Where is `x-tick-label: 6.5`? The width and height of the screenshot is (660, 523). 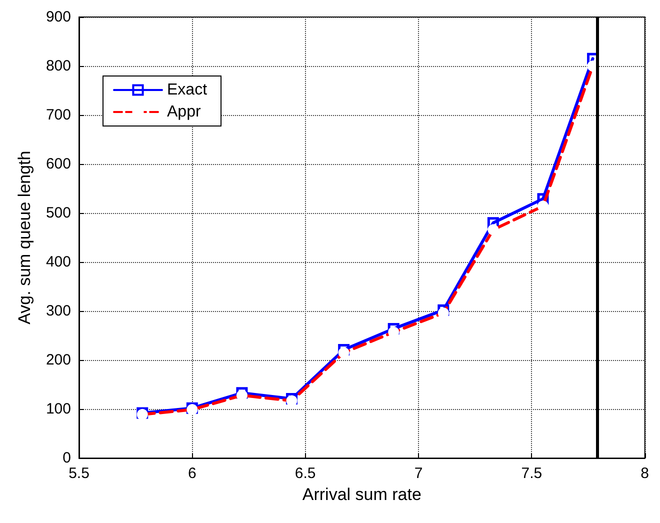 x-tick-label: 6.5 is located at coordinates (305, 473).